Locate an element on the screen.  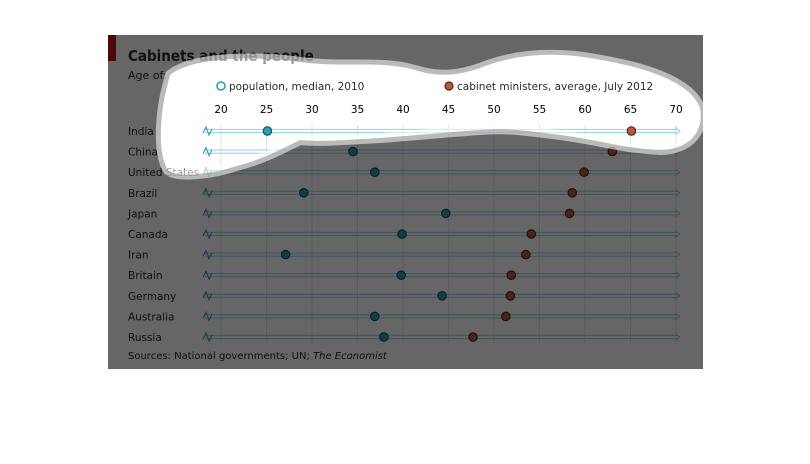
x-tick-label-60: 60 is located at coordinates (584, 110).